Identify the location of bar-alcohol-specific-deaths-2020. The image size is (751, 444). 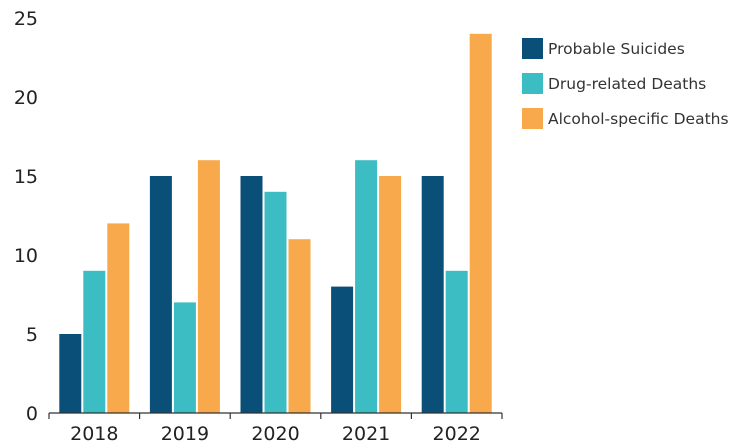
(299, 326).